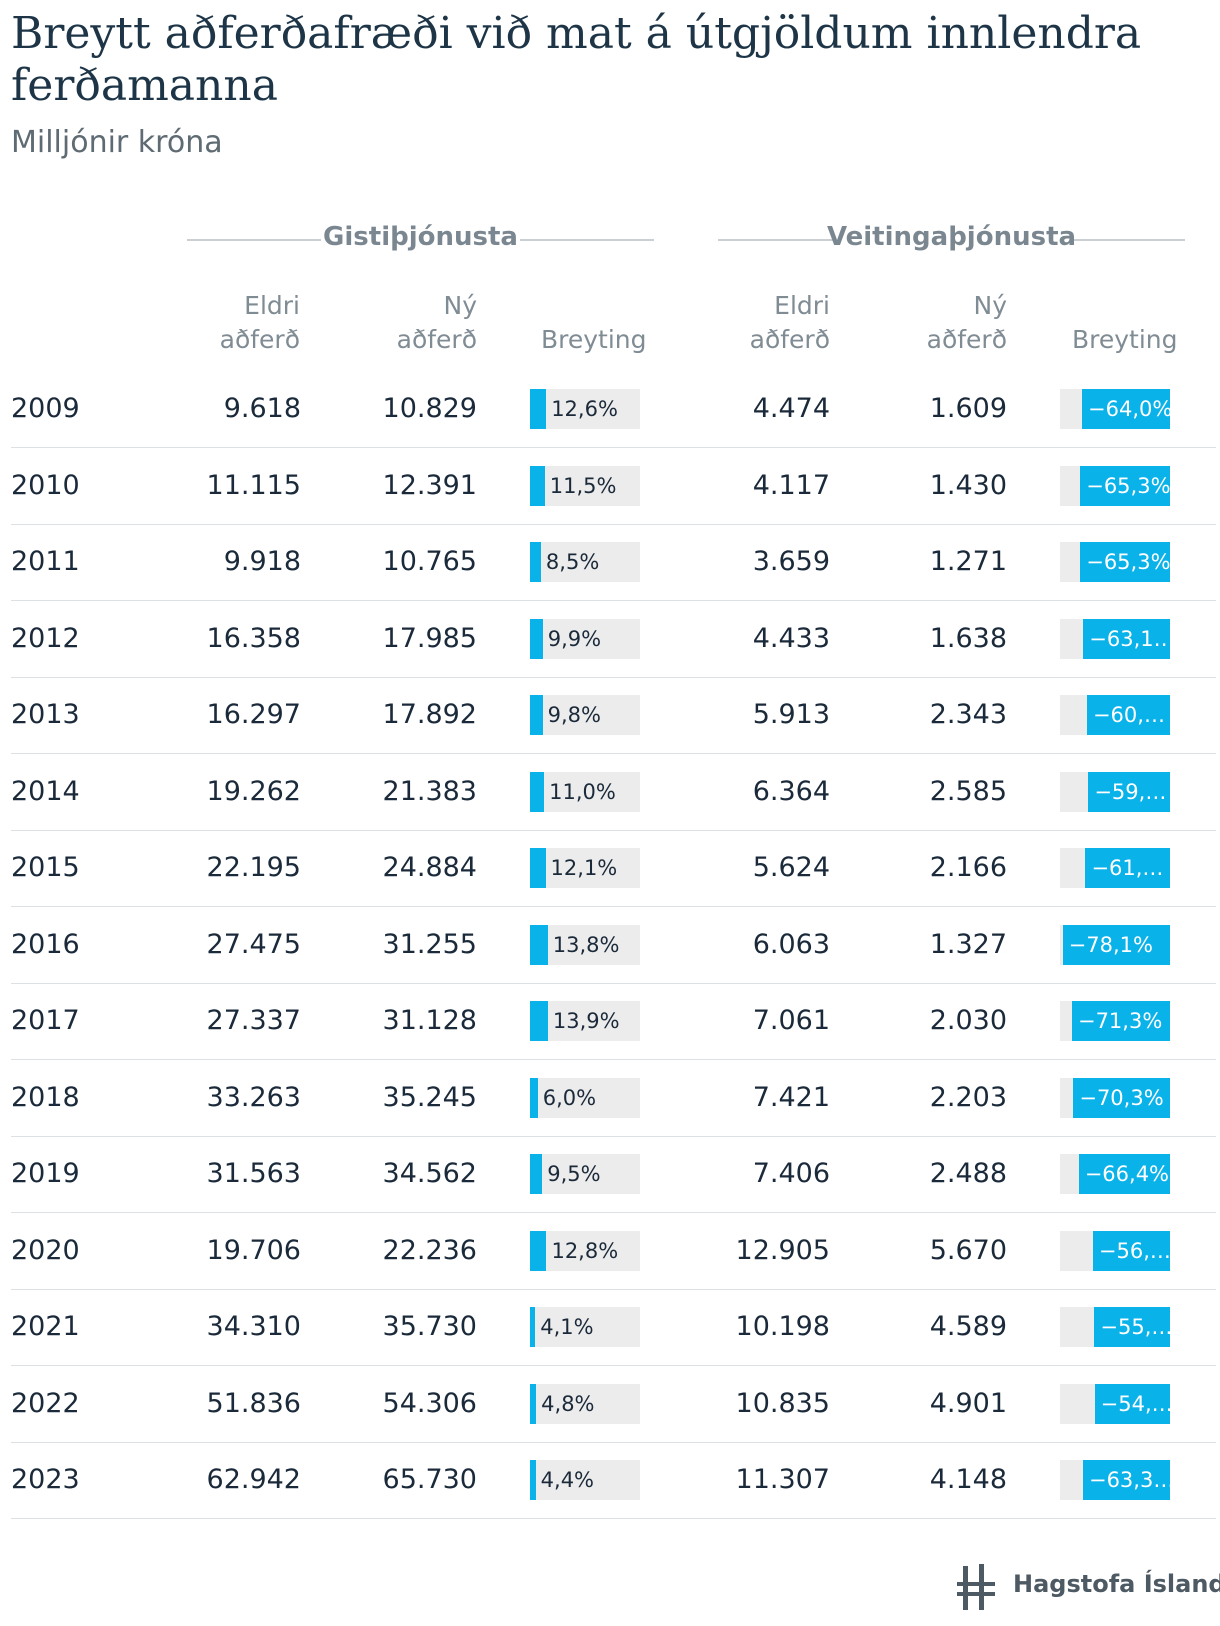 Image resolution: width=1220 pixels, height=1626 pixels. Describe the element at coordinates (782, 1326) in the screenshot. I see `cell-v-eldri: 10.198` at that location.